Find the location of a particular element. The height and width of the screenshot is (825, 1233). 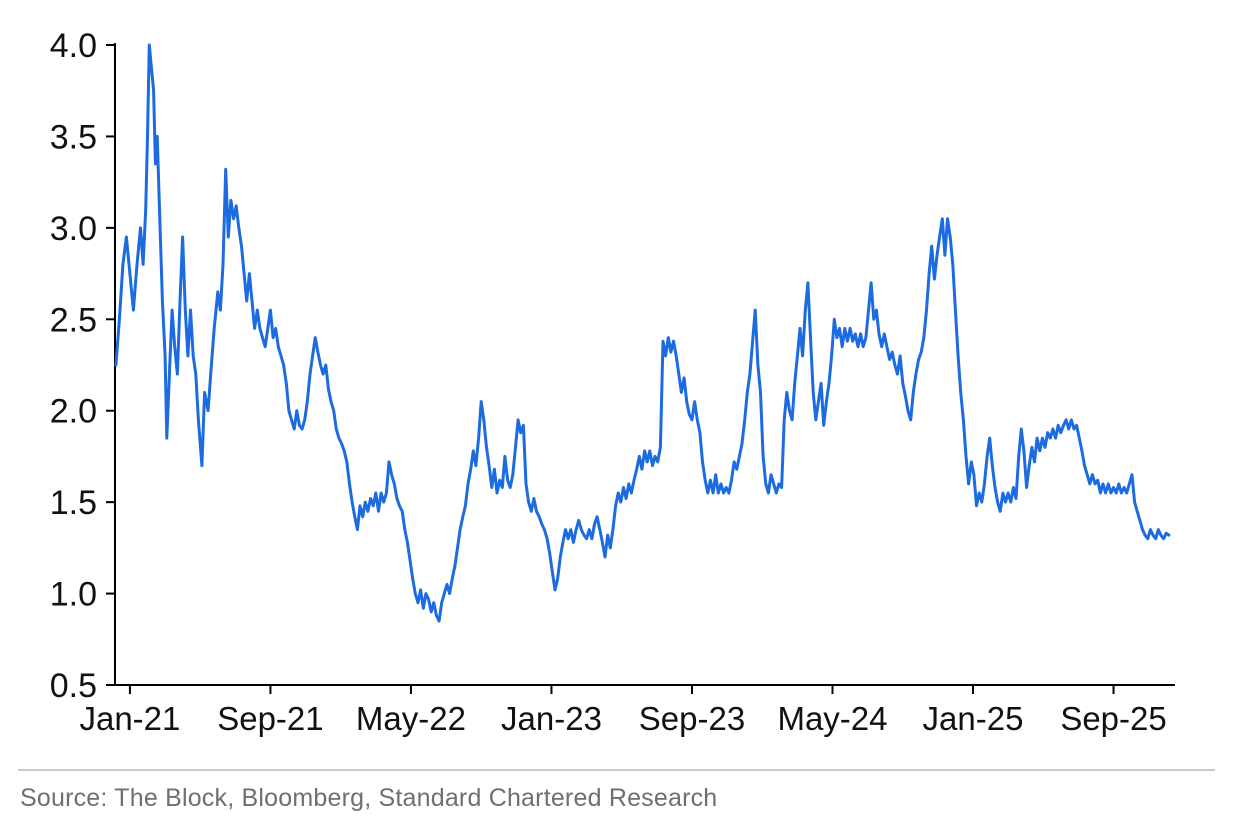

y-axis-label: 3.0 is located at coordinates (73, 229).